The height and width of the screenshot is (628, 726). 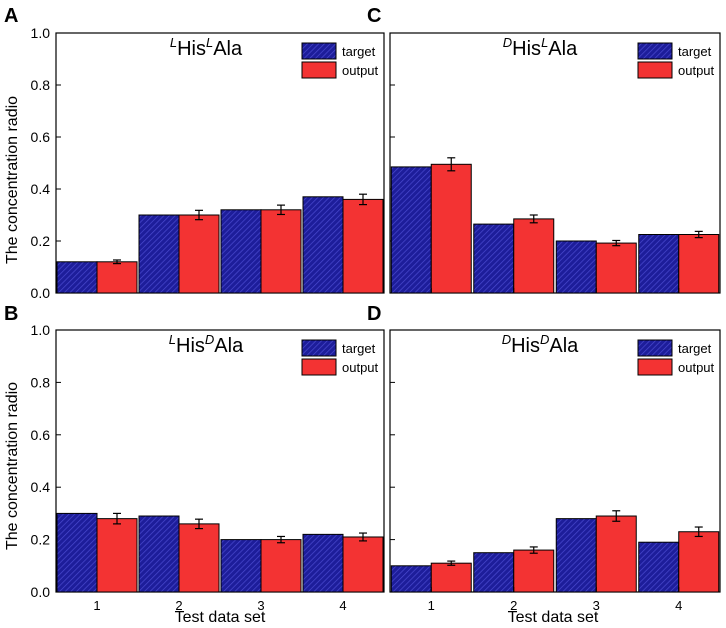 I want to click on panel-letter: C, so click(x=374, y=16).